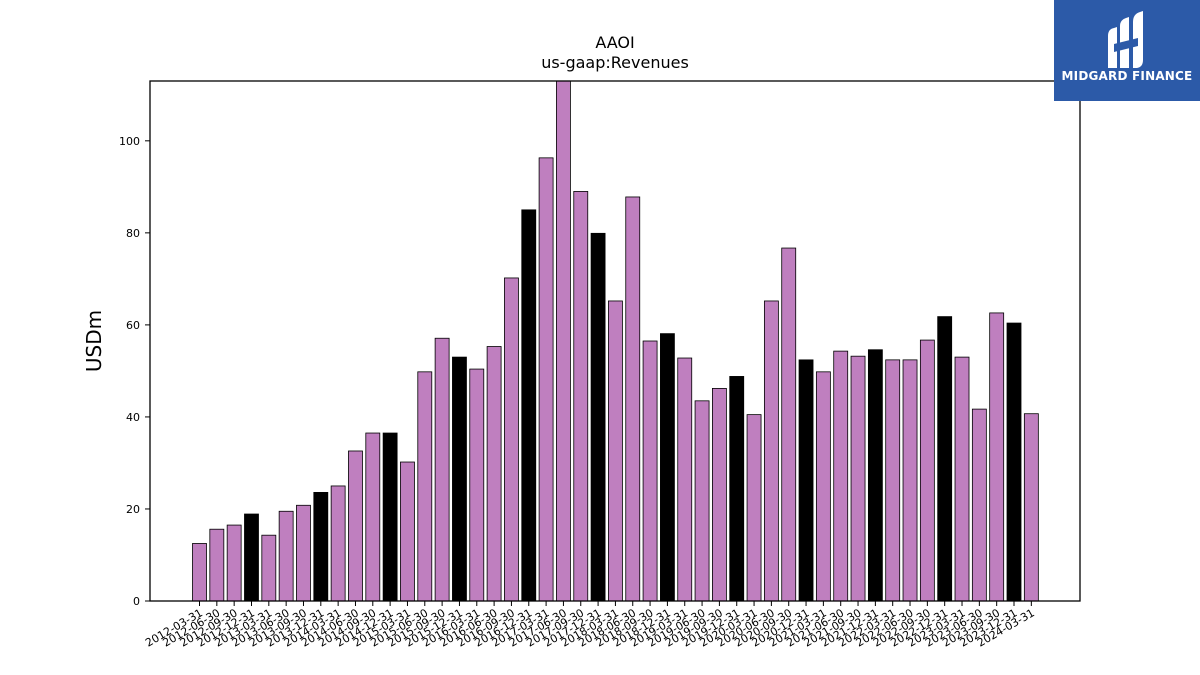 This screenshot has height=675, width=1200. Describe the element at coordinates (1127, 76) in the screenshot. I see `logo-text: MIDGARD FINANCE` at that location.